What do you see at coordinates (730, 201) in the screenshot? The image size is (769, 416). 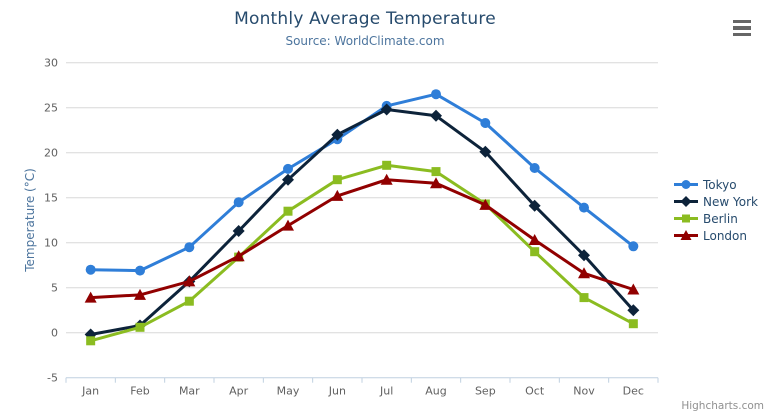 I see `legend-label: New York` at bounding box center [730, 201].